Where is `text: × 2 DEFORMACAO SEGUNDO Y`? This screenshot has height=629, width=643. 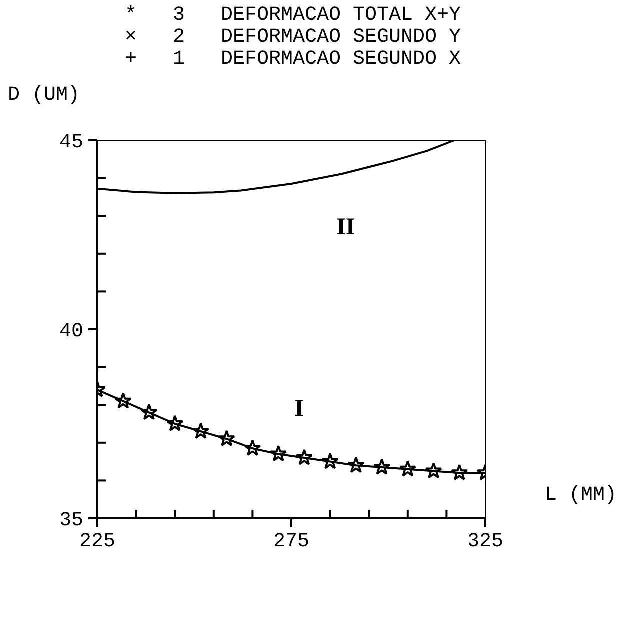
text: × 2 DEFORMACAO SEGUNDO Y is located at coordinates (293, 37).